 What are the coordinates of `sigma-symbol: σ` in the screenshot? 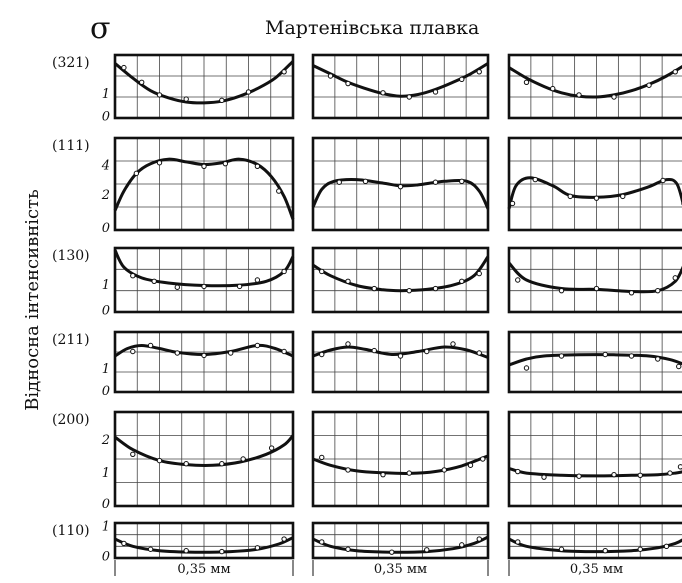 It's located at (100, 28).